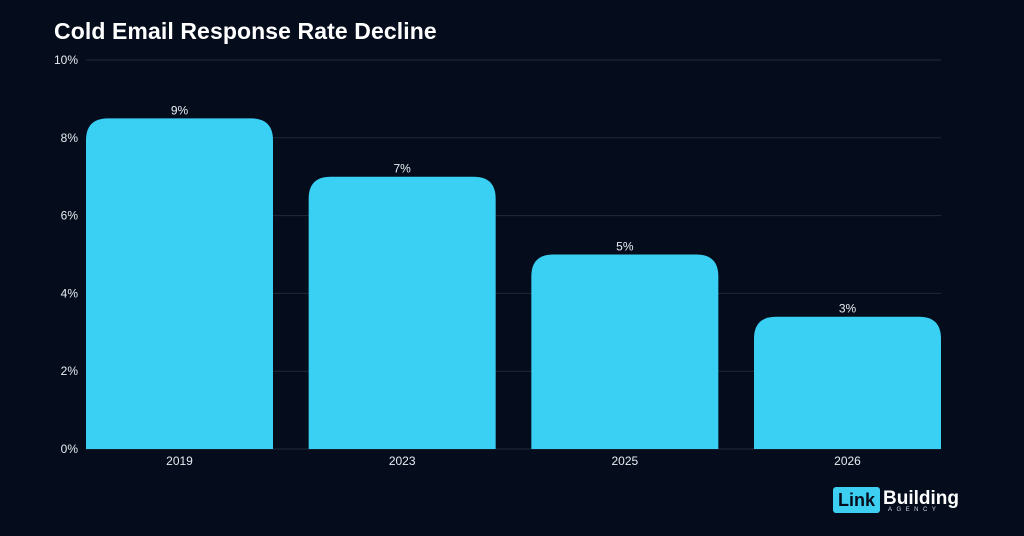  Describe the element at coordinates (70, 449) in the screenshot. I see `y-tick-label: 0%` at that location.